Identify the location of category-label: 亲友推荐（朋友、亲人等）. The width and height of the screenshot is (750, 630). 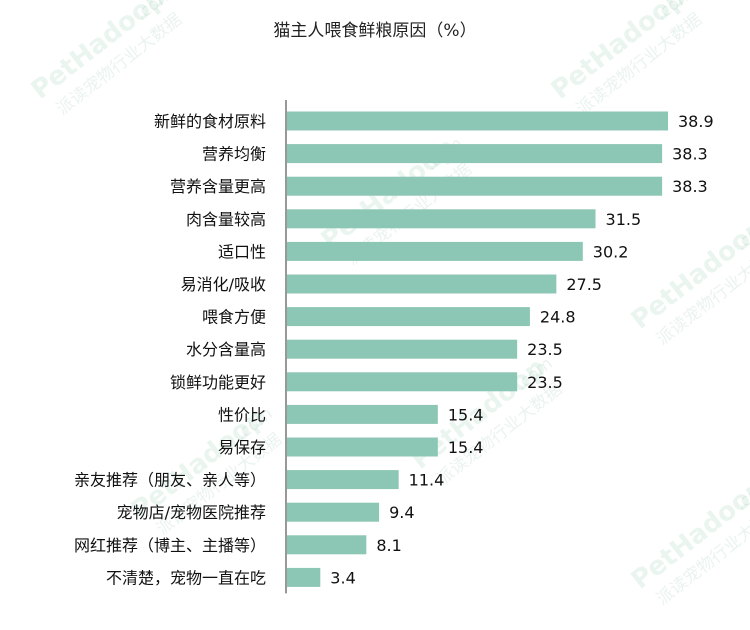
(170, 480).